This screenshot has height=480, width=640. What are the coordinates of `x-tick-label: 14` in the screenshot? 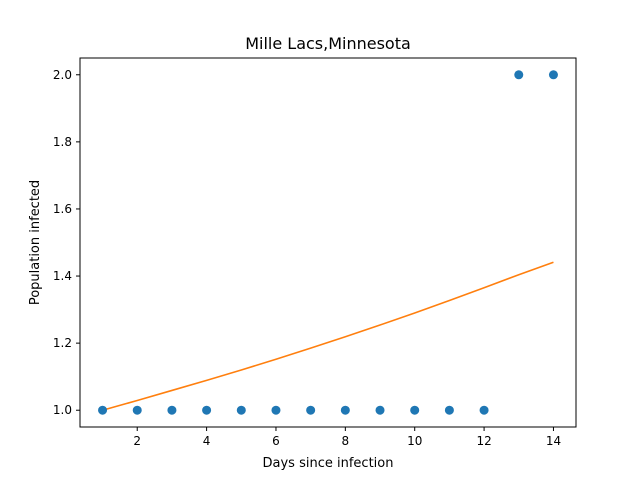 It's located at (553, 441).